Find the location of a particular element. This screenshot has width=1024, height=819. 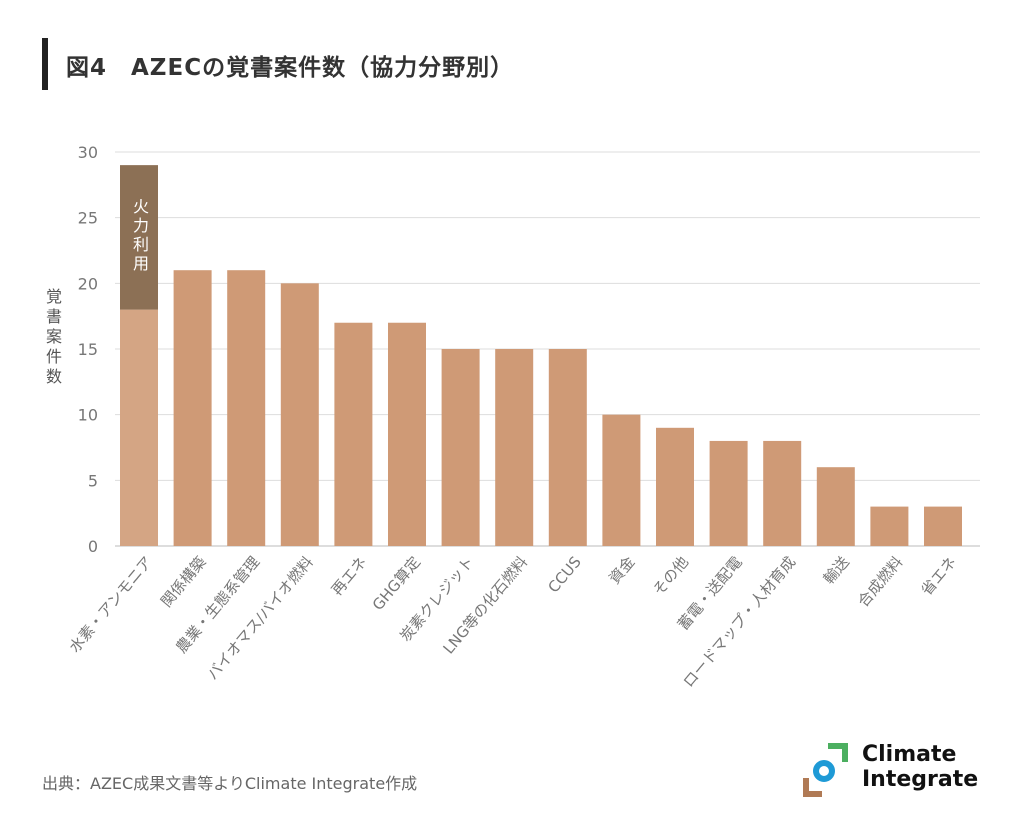

x-tick-label: 資金 is located at coordinates (621, 570).